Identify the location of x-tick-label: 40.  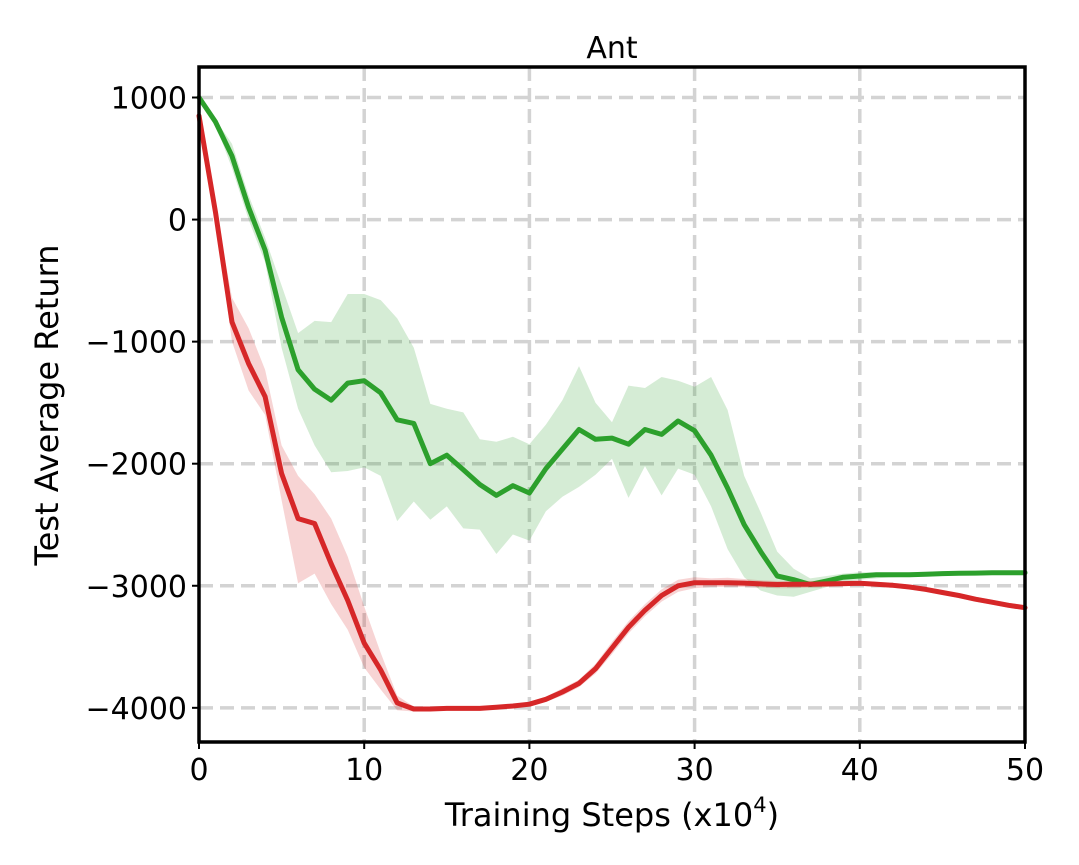
(860, 770).